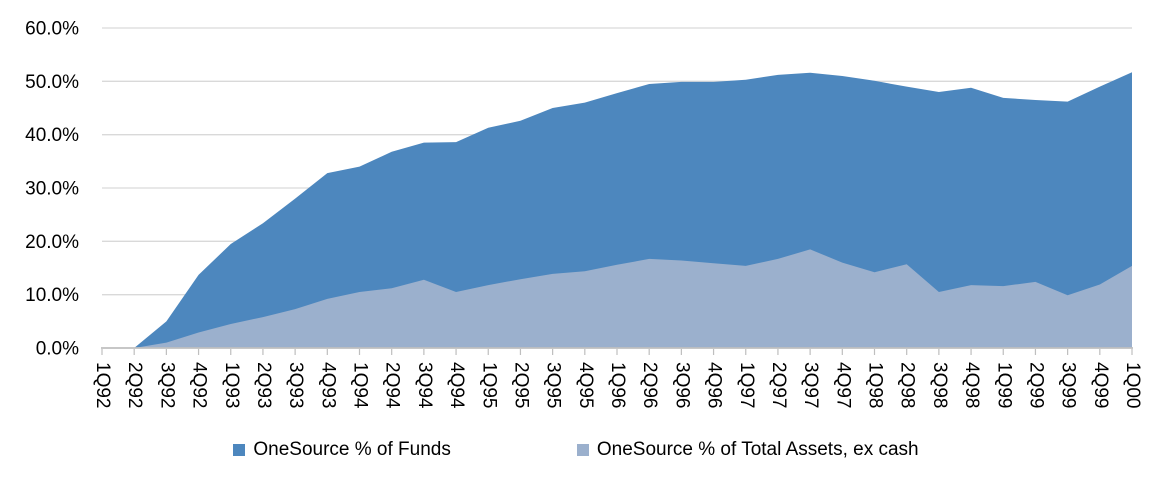  What do you see at coordinates (520, 385) in the screenshot?
I see `x-axis-label: 2Q95` at bounding box center [520, 385].